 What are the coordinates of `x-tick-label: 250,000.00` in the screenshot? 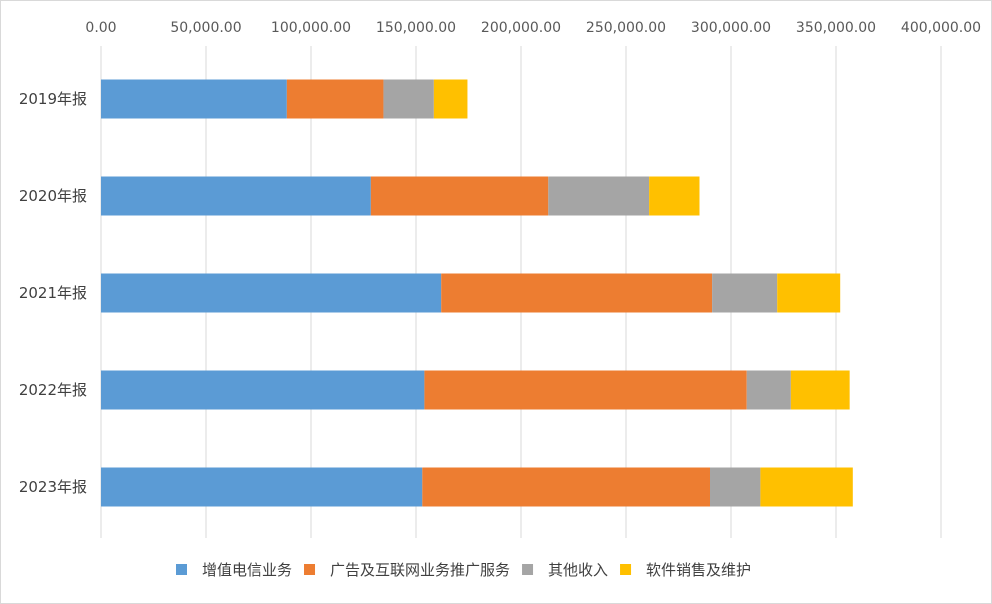 It's located at (626, 28).